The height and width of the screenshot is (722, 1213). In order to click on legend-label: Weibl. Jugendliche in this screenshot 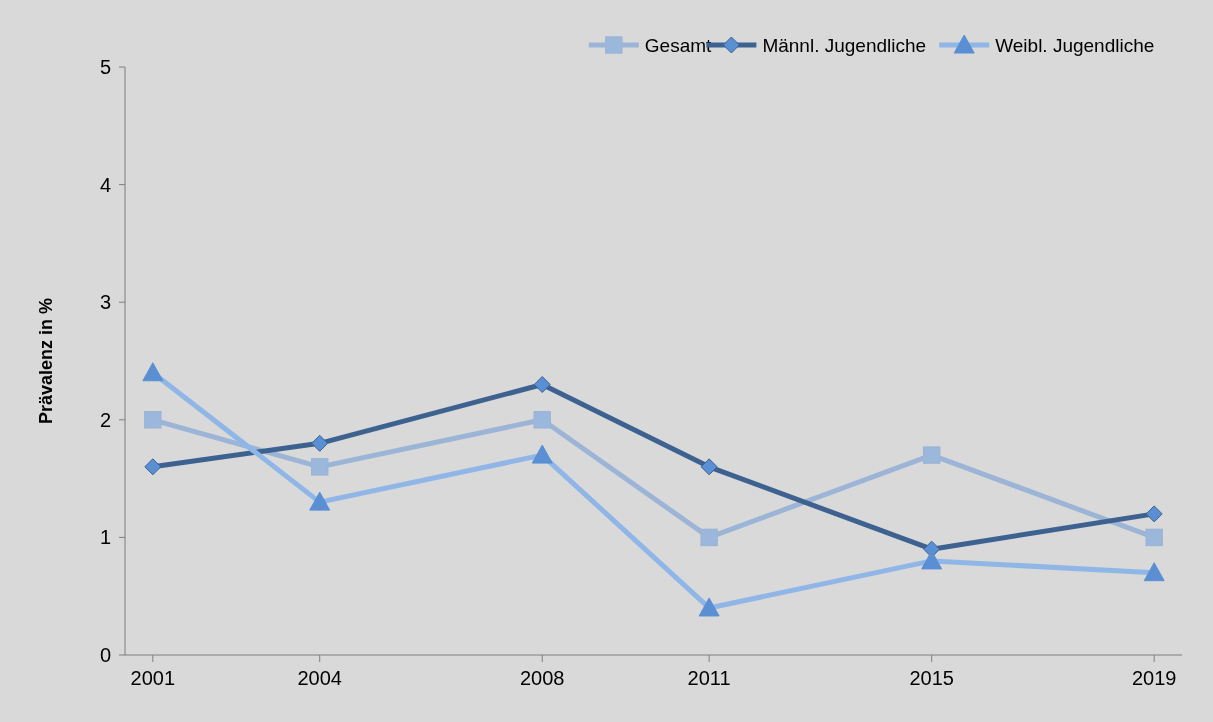, I will do `click(1075, 45)`.